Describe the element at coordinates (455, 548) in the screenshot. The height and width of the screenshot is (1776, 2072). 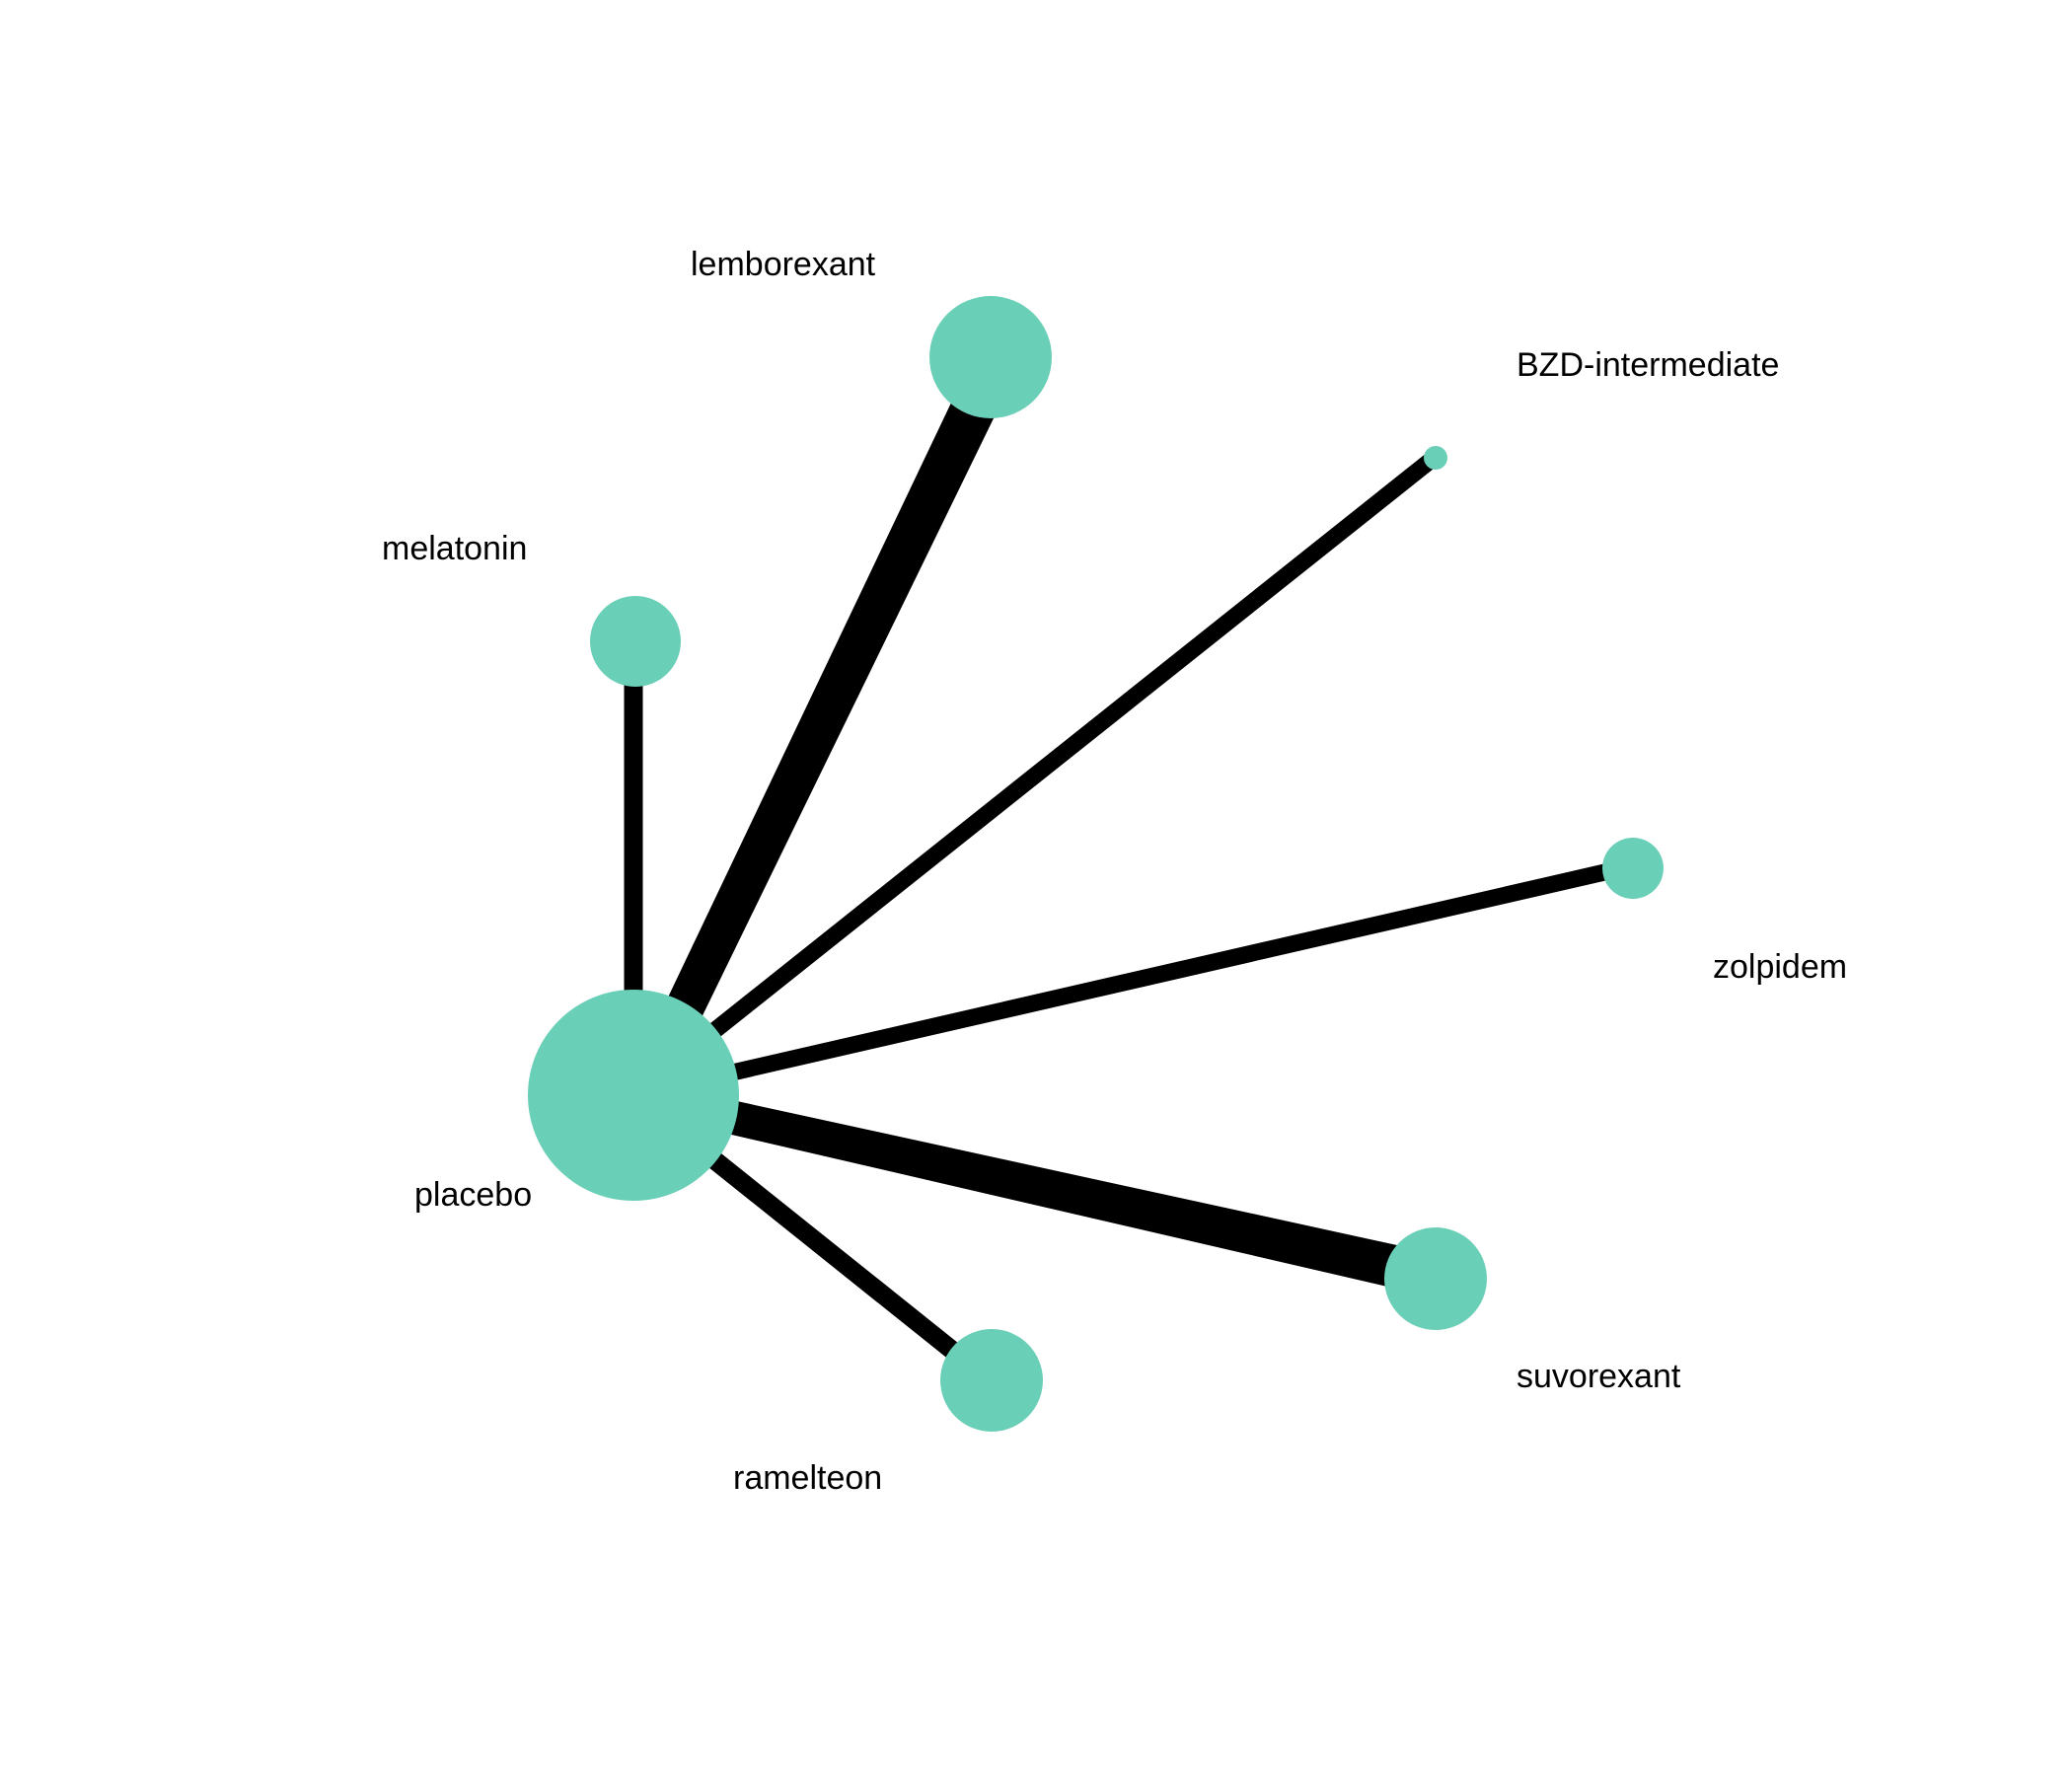
I see `label-melatonin: melatonin` at that location.